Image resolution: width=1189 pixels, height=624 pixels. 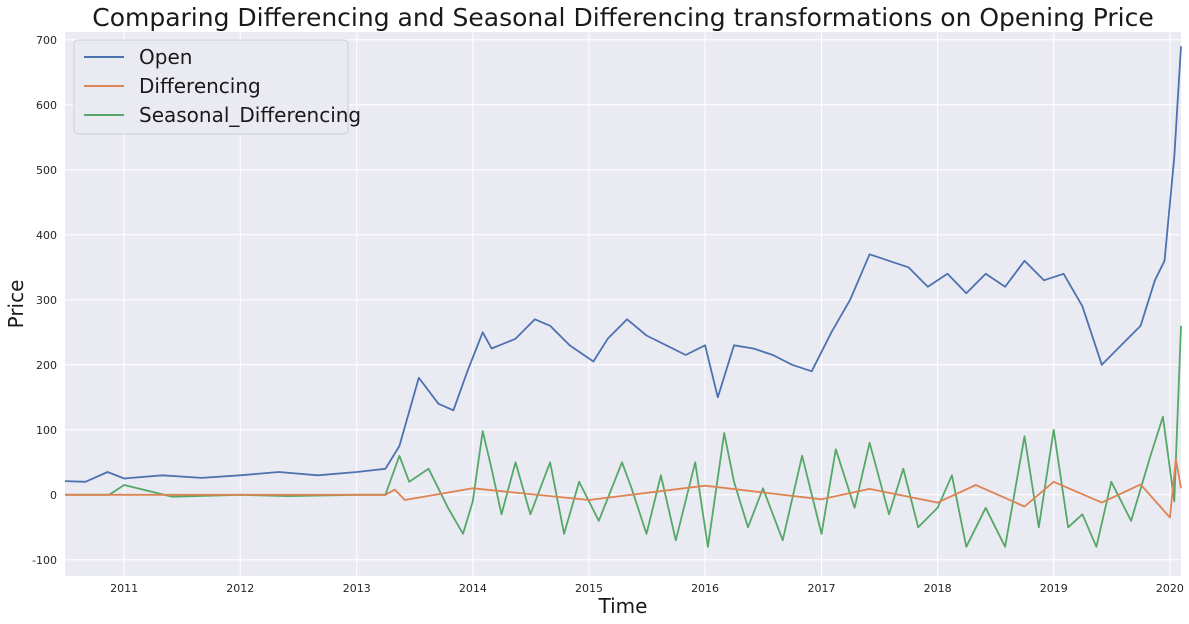 I want to click on y-axis-label: Price, so click(x=16, y=304).